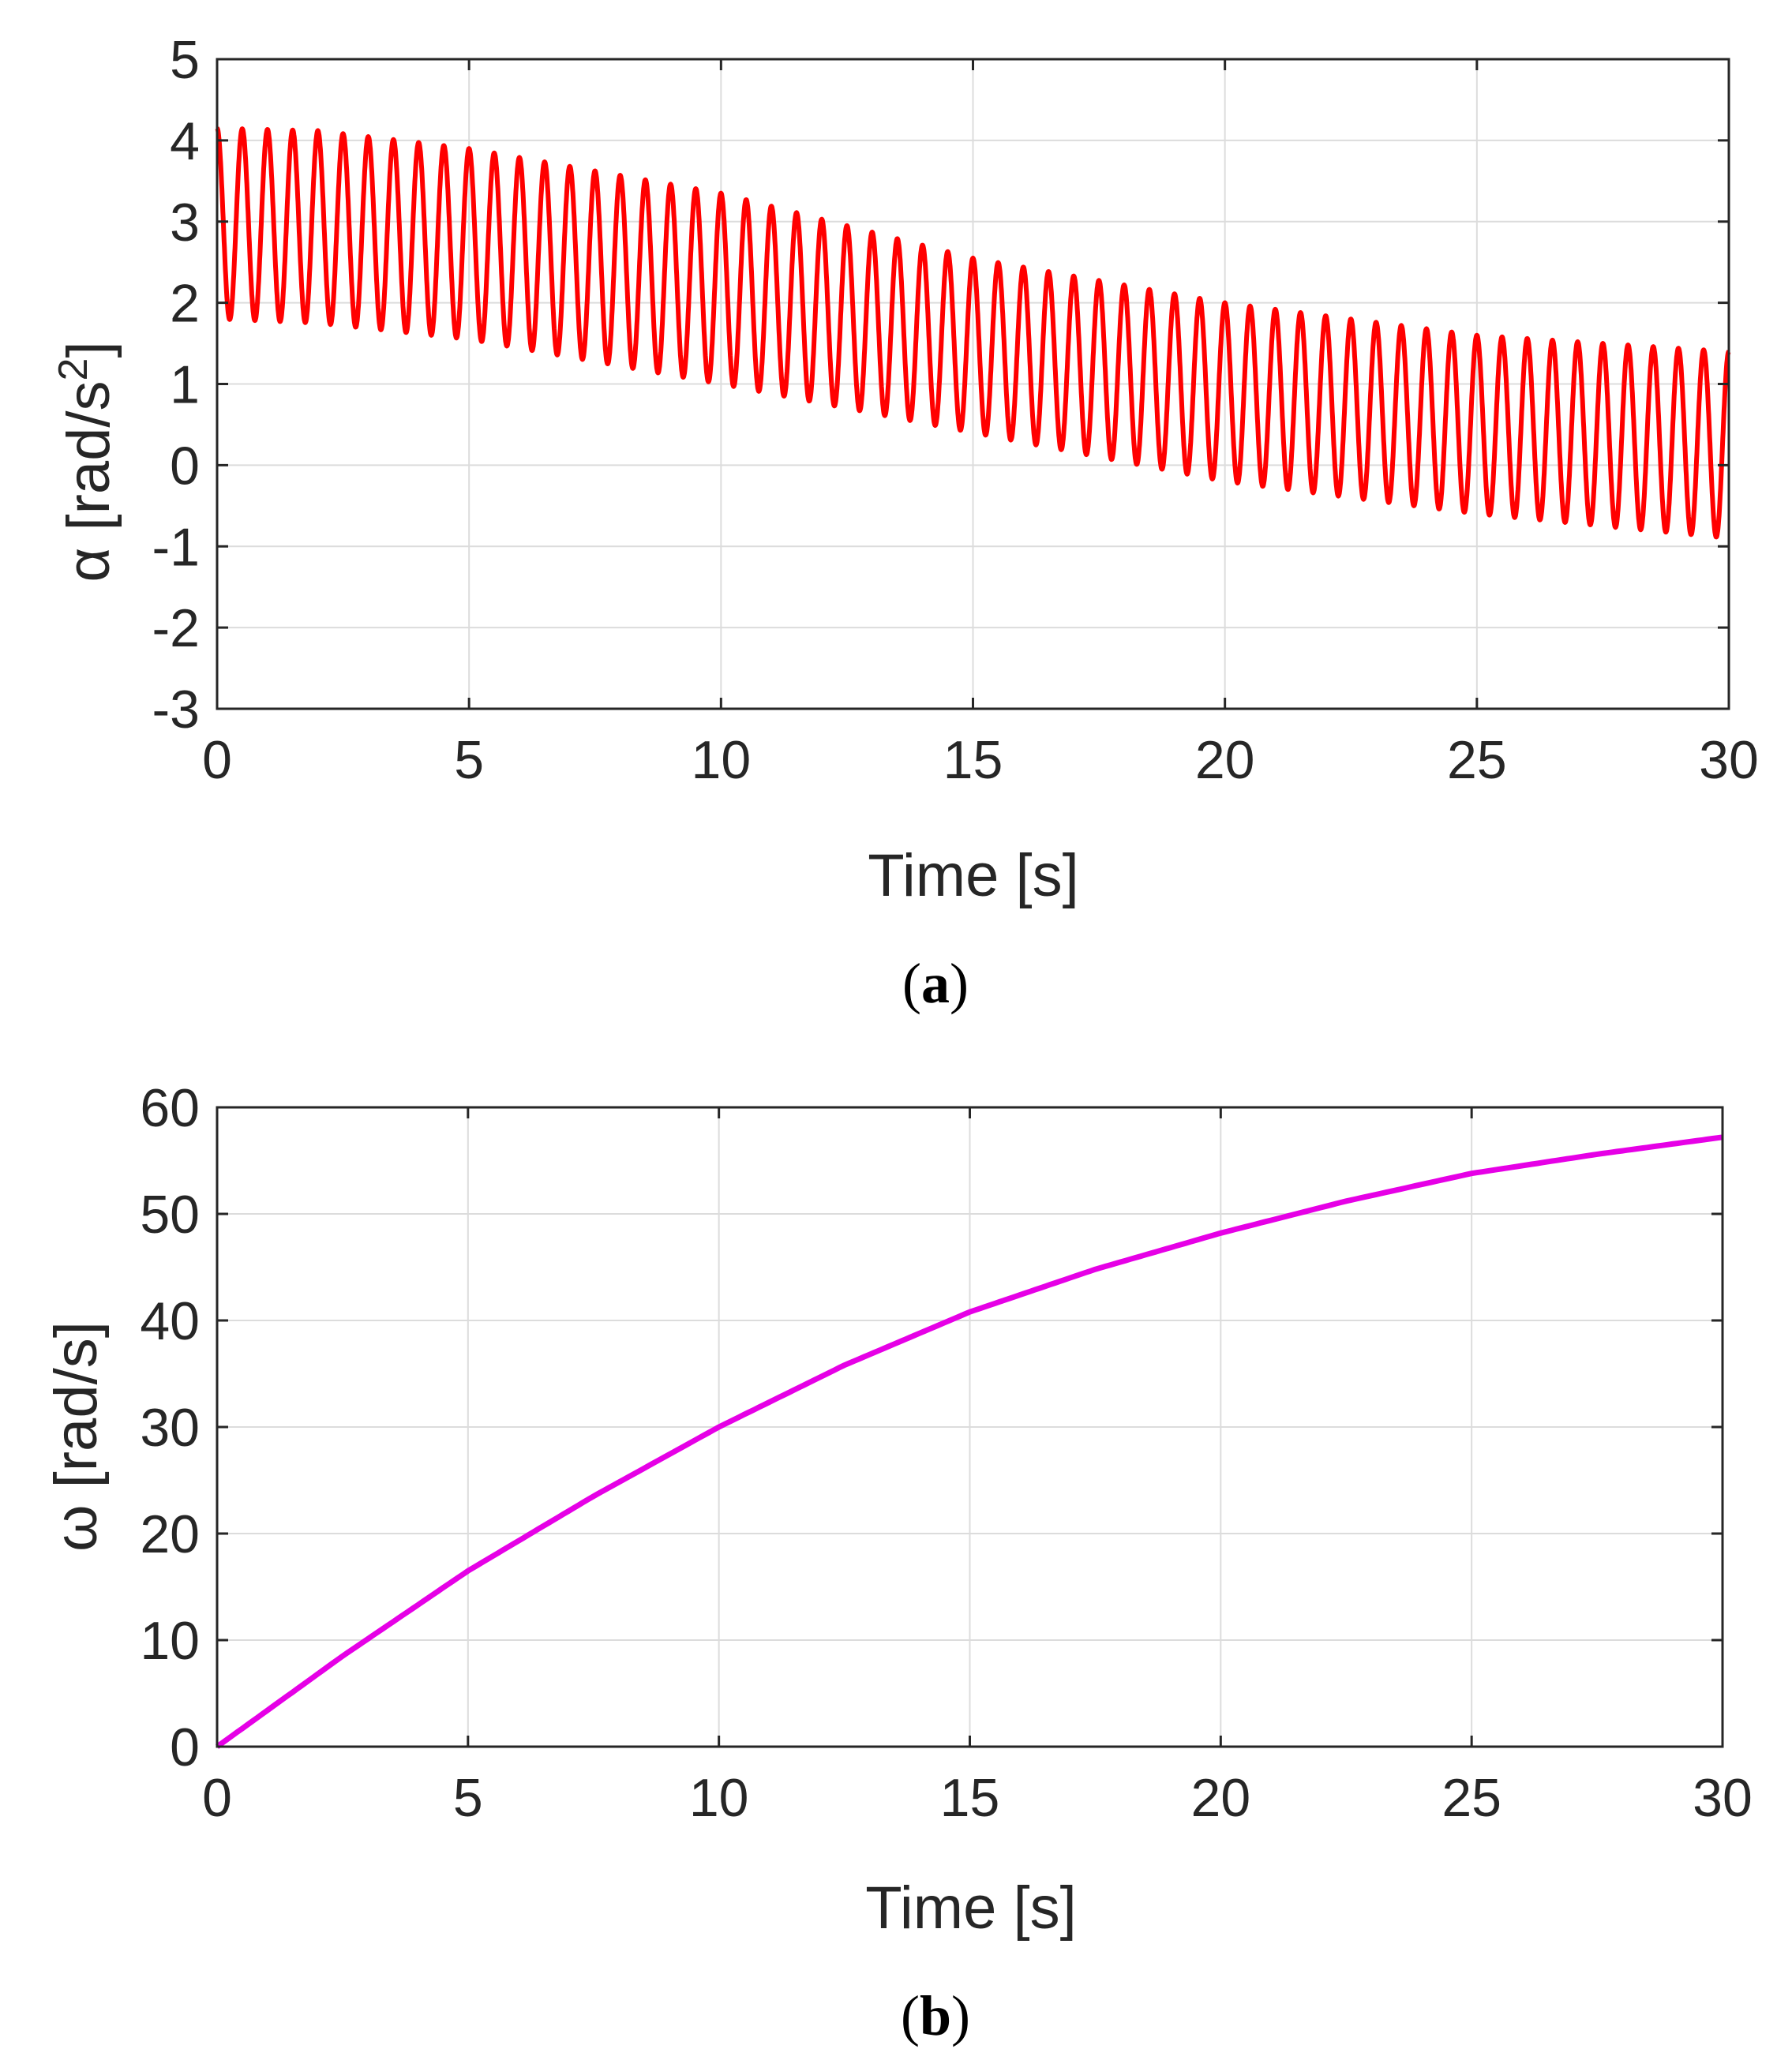 Image resolution: width=1792 pixels, height=2060 pixels. I want to click on y-tick-label: 30, so click(170, 1428).